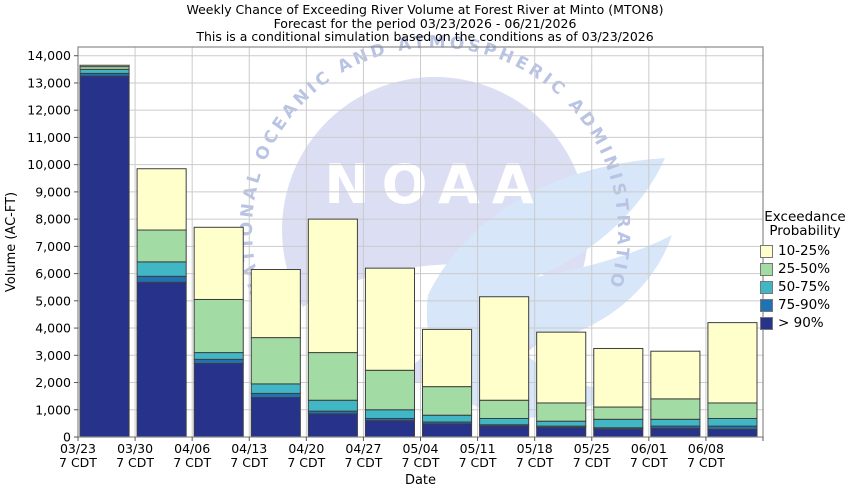 This screenshot has height=500, width=850. What do you see at coordinates (805, 231) in the screenshot?
I see `legend-title-line2: Probability` at bounding box center [805, 231].